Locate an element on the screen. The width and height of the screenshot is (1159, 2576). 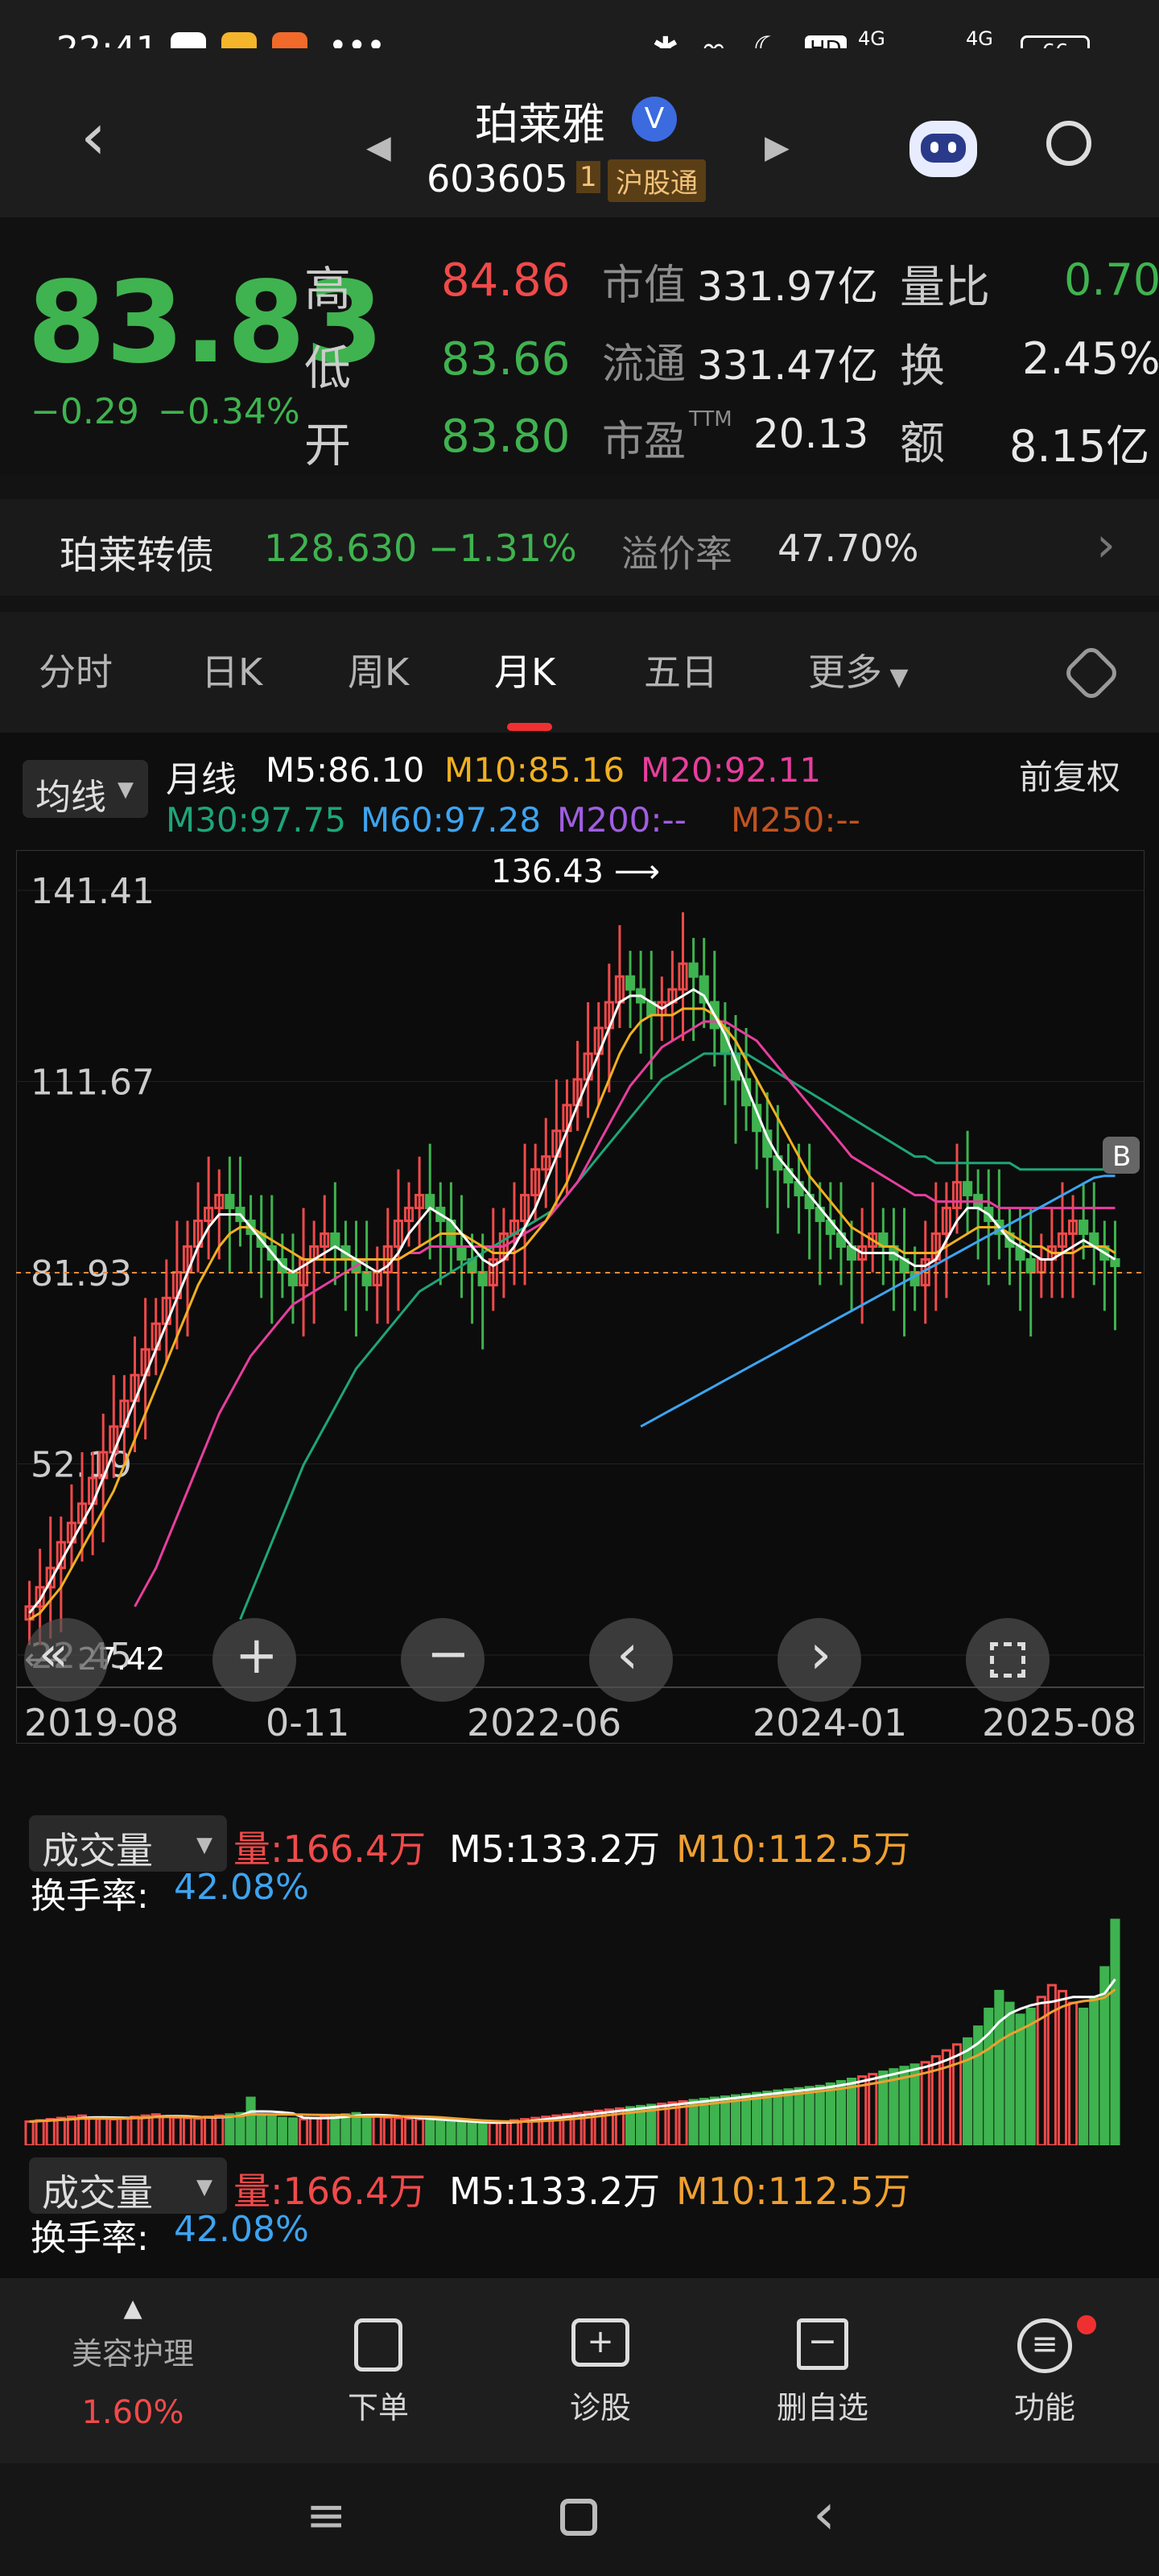
nav-order: 下单 is located at coordinates (378, 2372).